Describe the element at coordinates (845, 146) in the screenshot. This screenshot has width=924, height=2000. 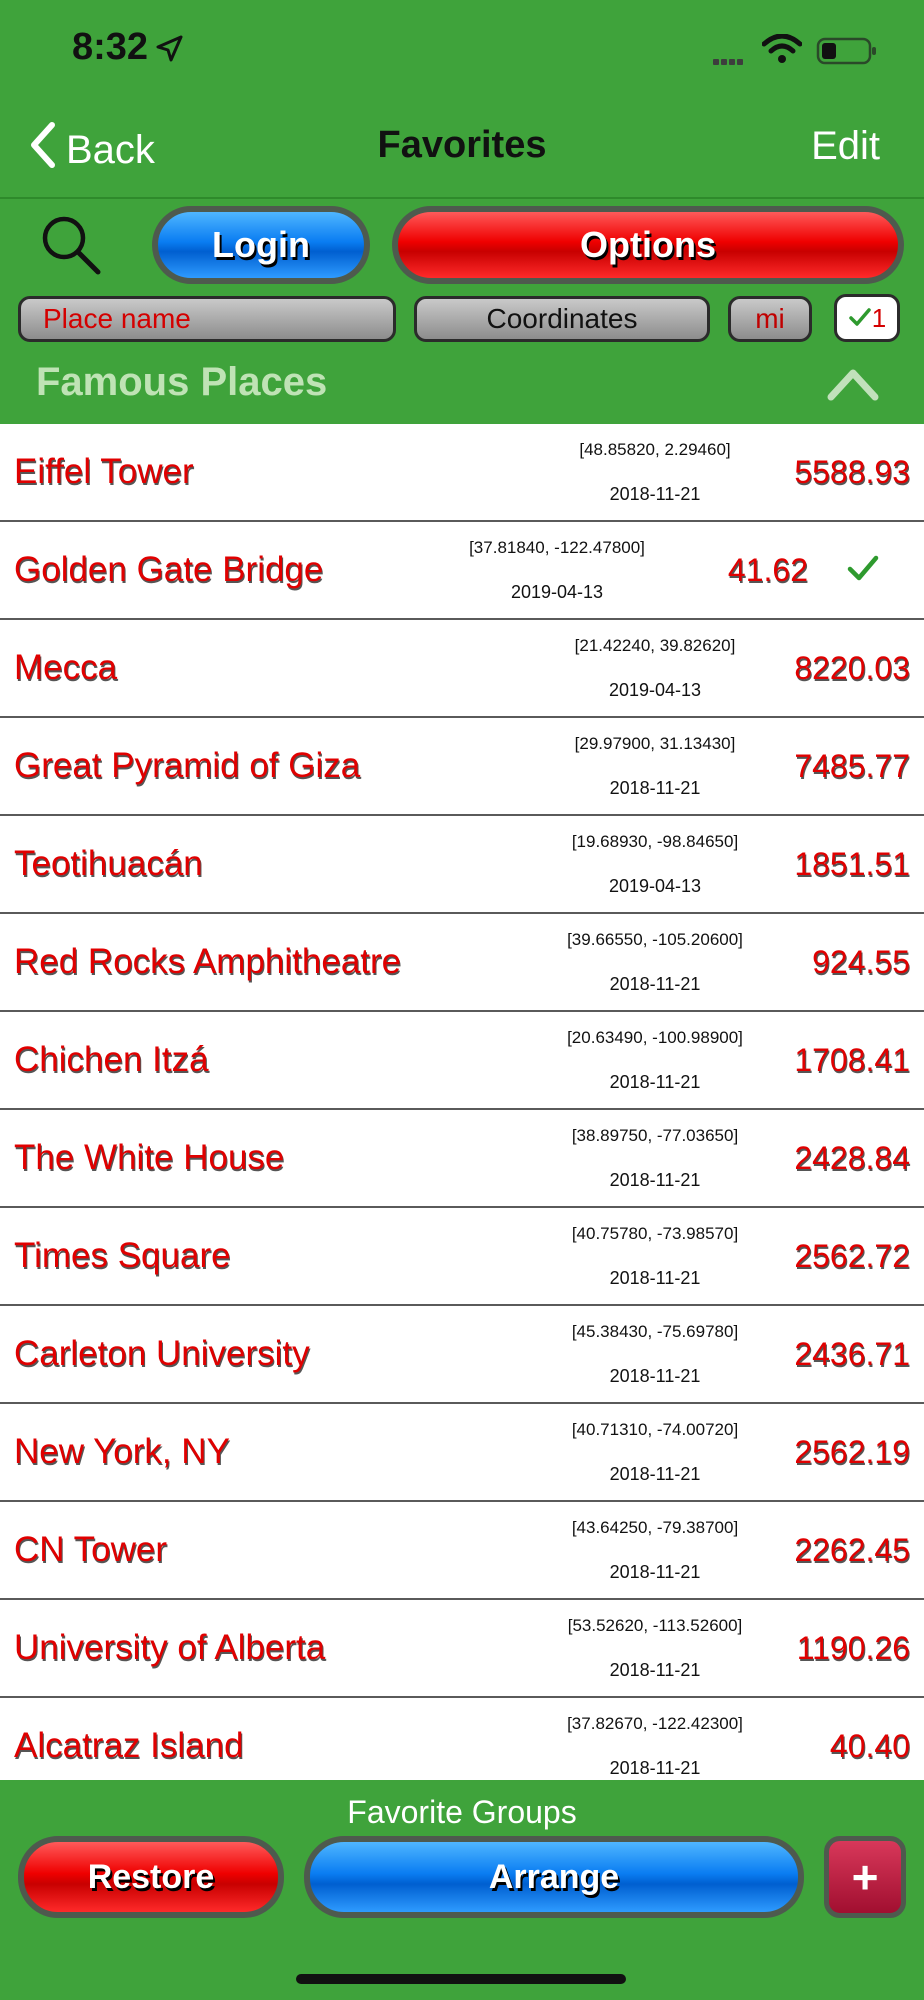
I see `edit-button: Edit` at that location.